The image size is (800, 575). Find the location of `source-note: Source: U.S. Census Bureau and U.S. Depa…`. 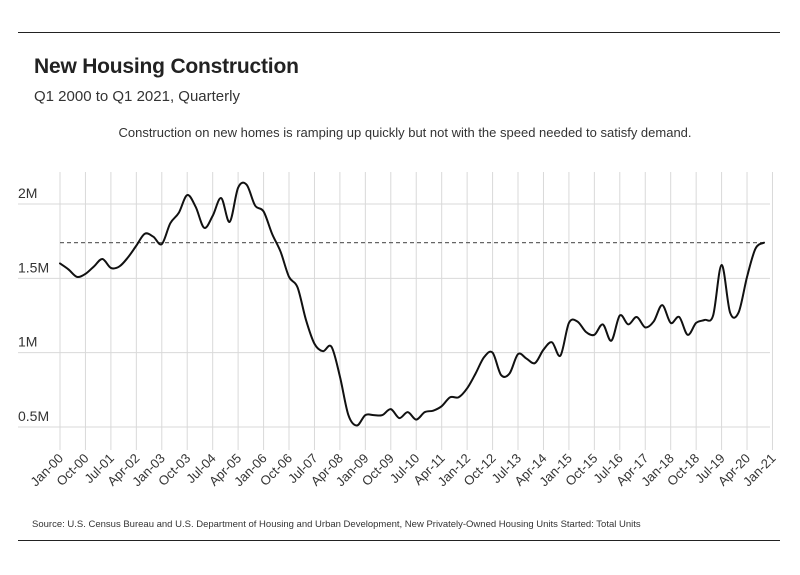

source-note: Source: U.S. Census Bureau and U.S. Depa… is located at coordinates (336, 524).